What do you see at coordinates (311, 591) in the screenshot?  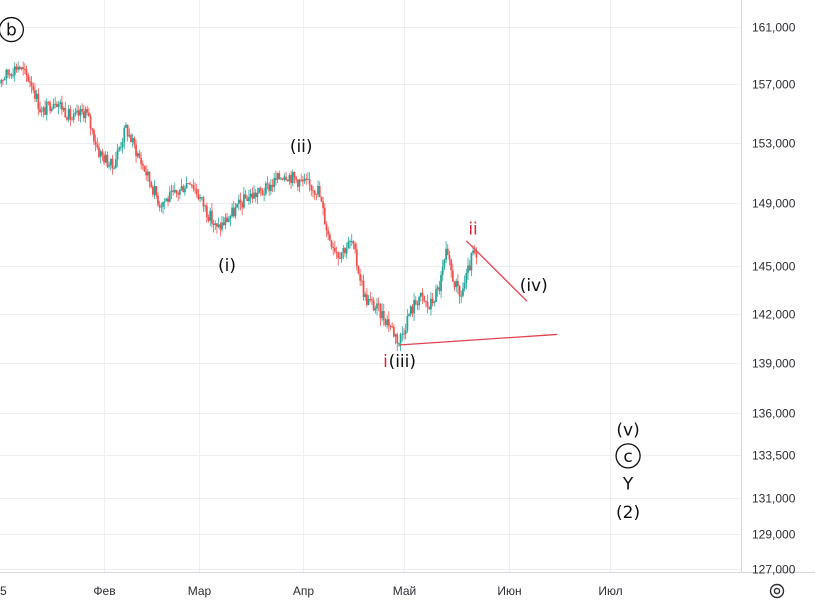 I see `time-axis: 5 Фев Мар Апр Май Июн Июл` at bounding box center [311, 591].